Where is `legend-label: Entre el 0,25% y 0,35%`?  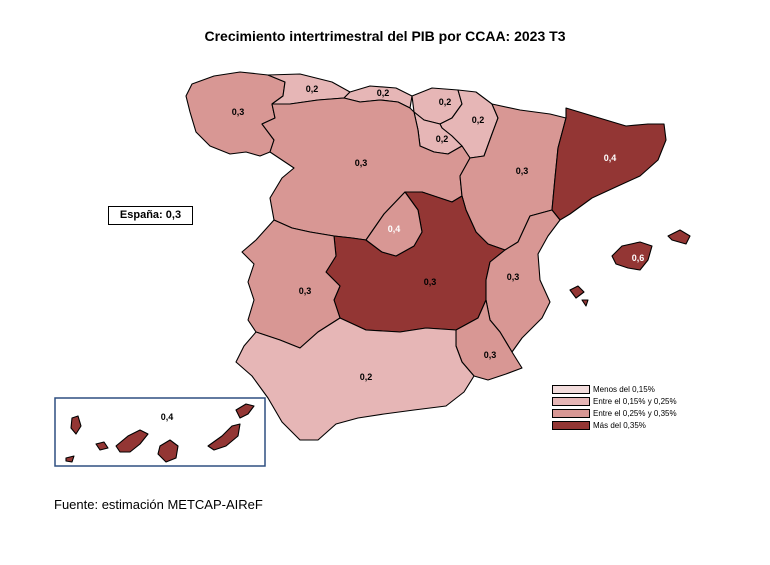
legend-label: Entre el 0,25% y 0,35% is located at coordinates (635, 413).